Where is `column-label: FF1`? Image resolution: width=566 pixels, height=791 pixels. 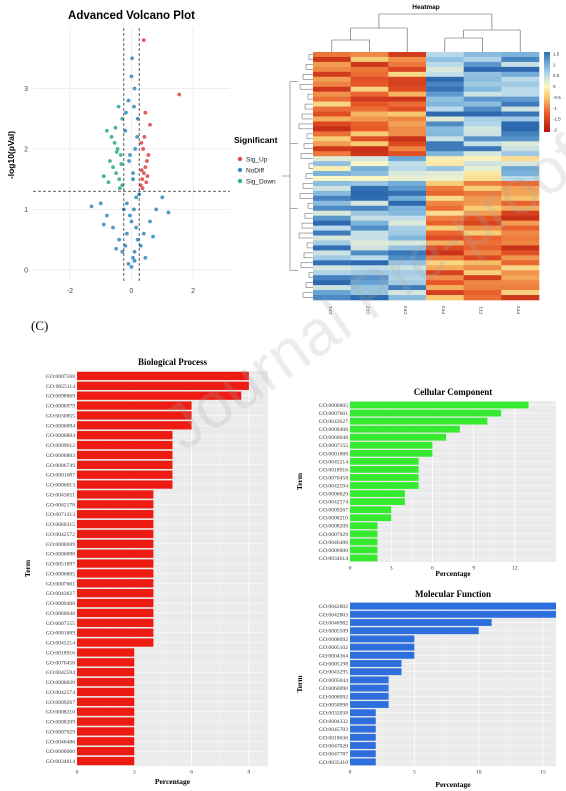
column-label: FF1 is located at coordinates (481, 310).